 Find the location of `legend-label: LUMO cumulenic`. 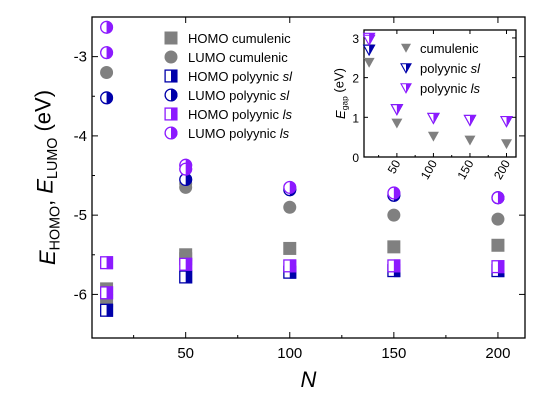

legend-label: LUMO cumulenic is located at coordinates (238, 57).